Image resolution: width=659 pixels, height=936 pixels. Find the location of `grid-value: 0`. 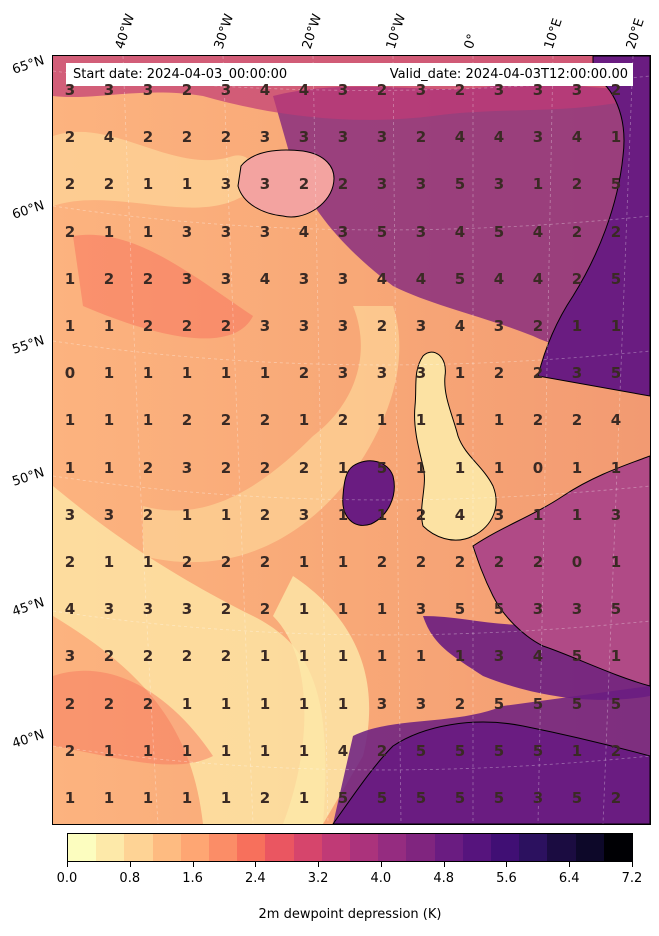

grid-value: 0 is located at coordinates (70, 373).